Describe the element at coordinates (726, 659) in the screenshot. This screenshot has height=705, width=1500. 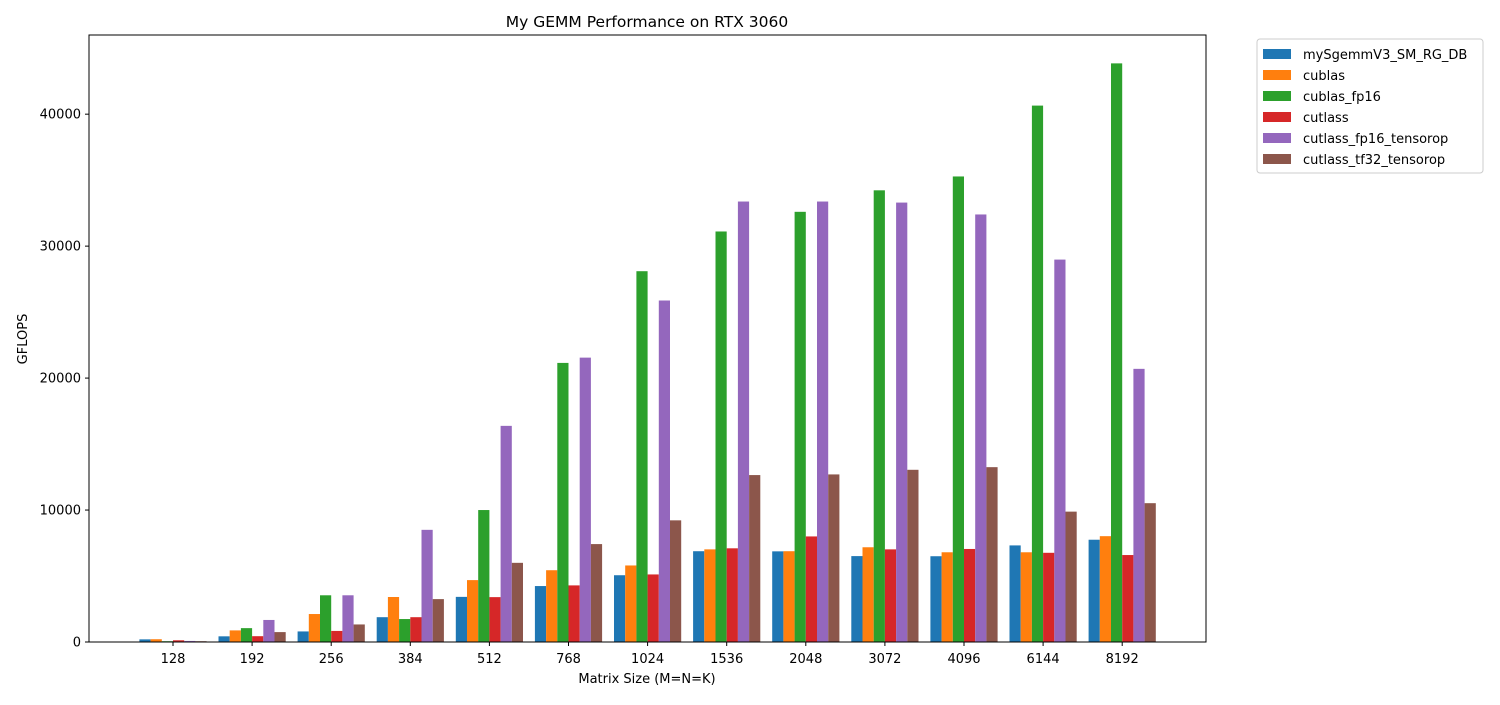
I see `x-tick-label: 1536` at that location.